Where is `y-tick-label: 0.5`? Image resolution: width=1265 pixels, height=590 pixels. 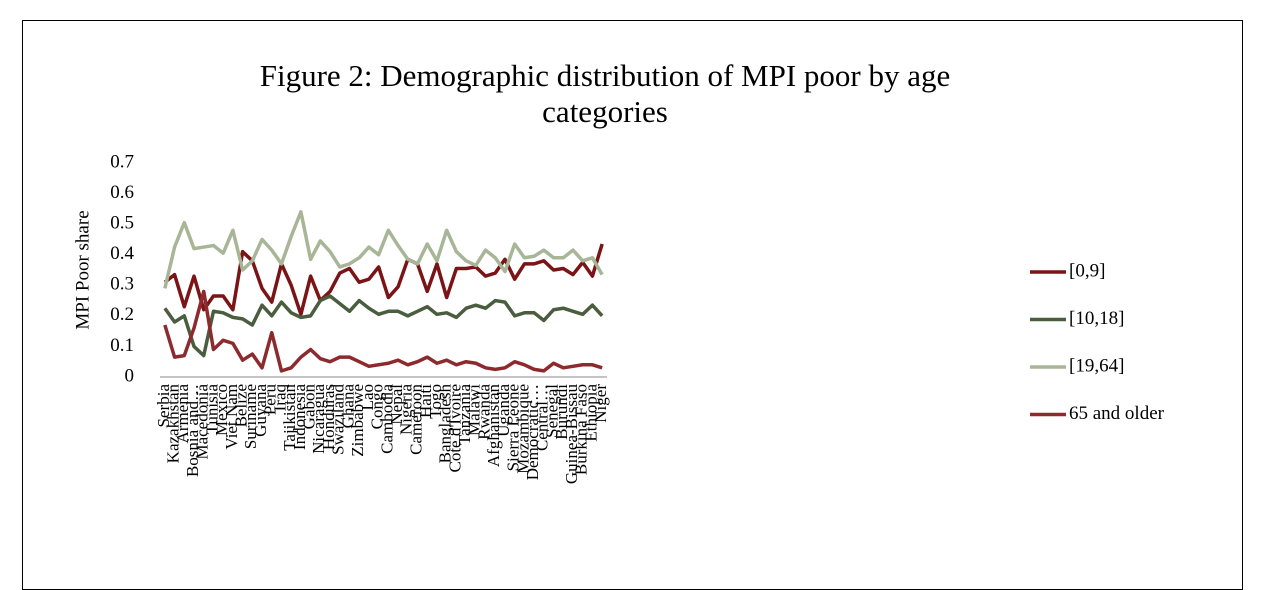 y-tick-label: 0.5 is located at coordinates (122, 223).